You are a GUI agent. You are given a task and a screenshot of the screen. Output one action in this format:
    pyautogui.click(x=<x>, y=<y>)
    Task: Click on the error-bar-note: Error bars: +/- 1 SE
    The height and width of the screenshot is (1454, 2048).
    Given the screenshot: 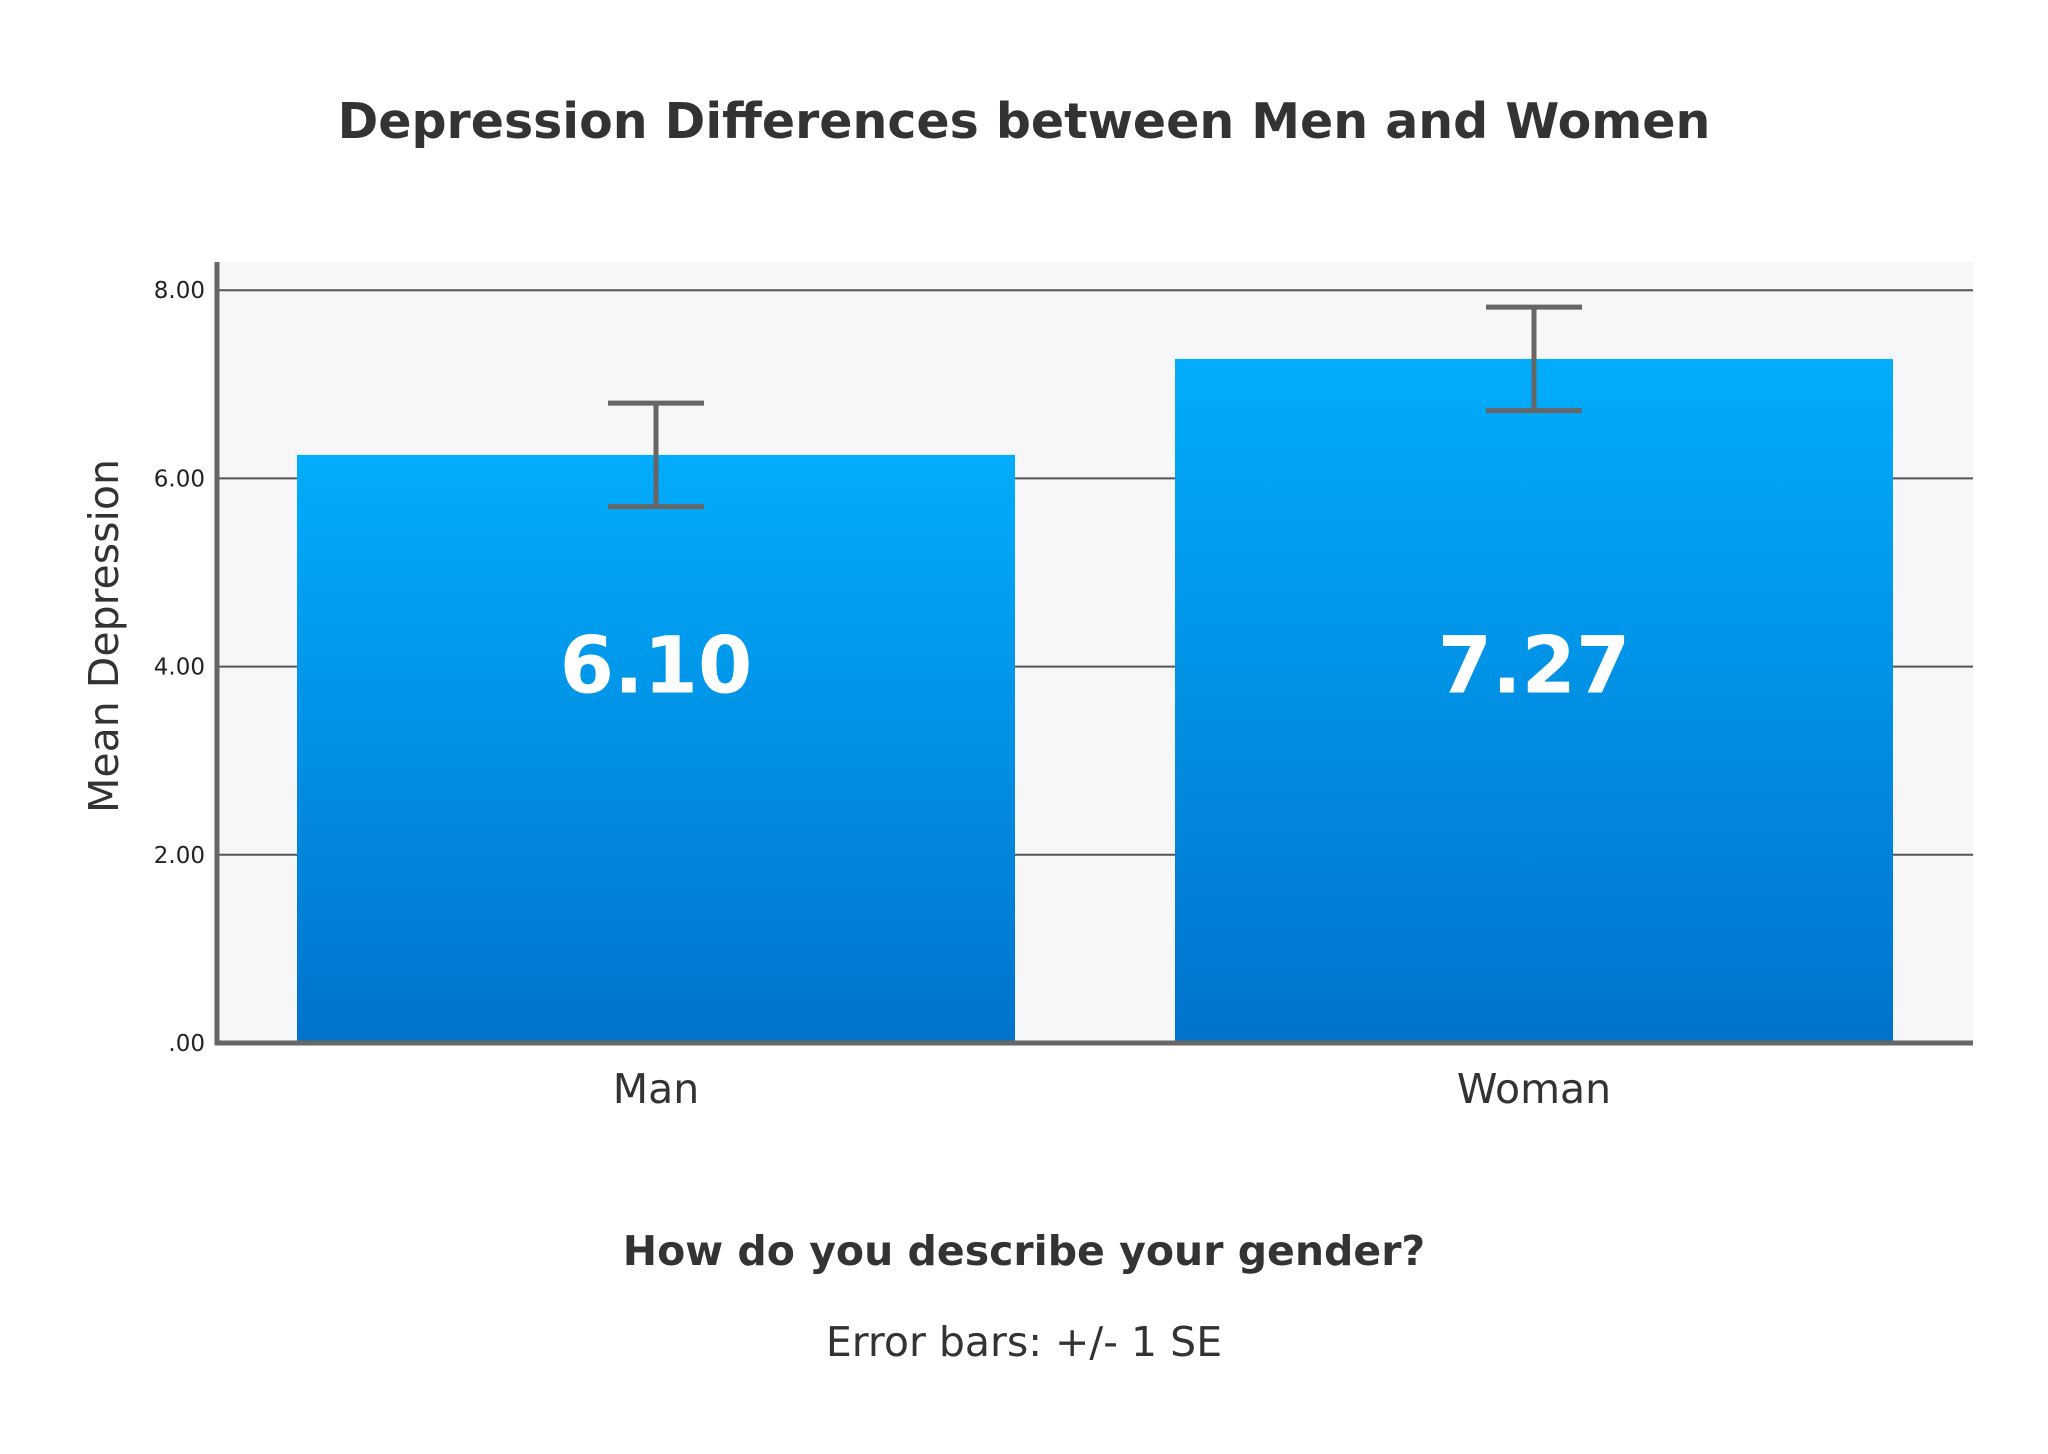 What is the action you would take?
    pyautogui.click(x=1024, y=1342)
    